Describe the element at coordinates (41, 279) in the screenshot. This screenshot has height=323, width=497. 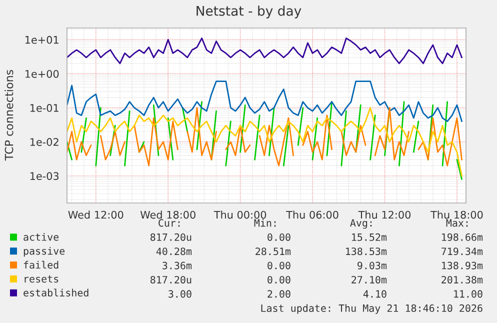
I see `legend-label: resets` at that location.